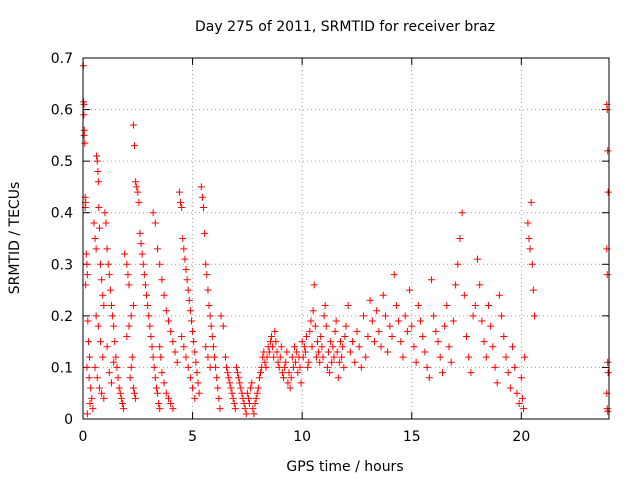 This screenshot has width=640, height=480. What do you see at coordinates (62, 111) in the screenshot?
I see `y-tick-label: 0.6` at bounding box center [62, 111].